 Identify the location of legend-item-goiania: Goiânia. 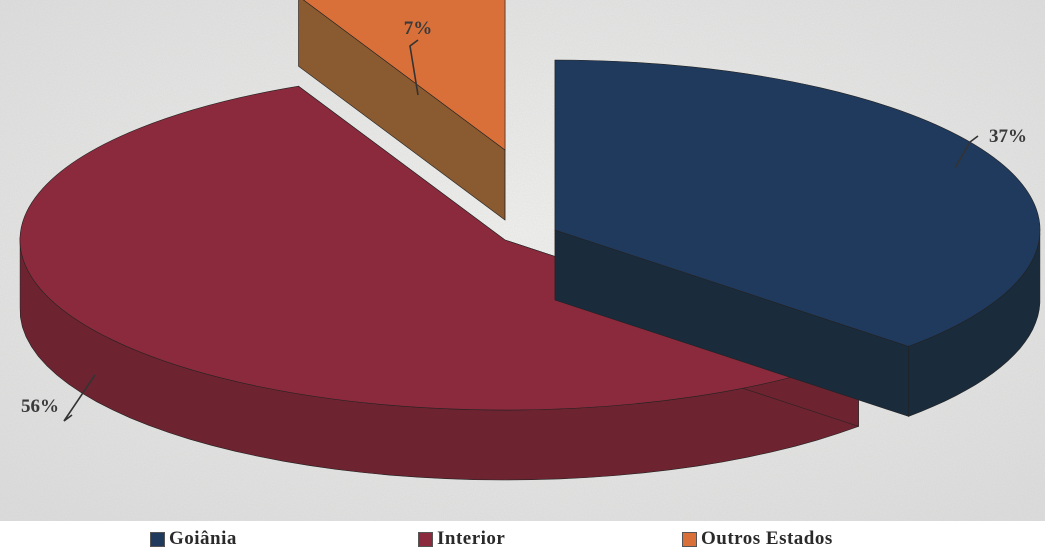
(193, 539).